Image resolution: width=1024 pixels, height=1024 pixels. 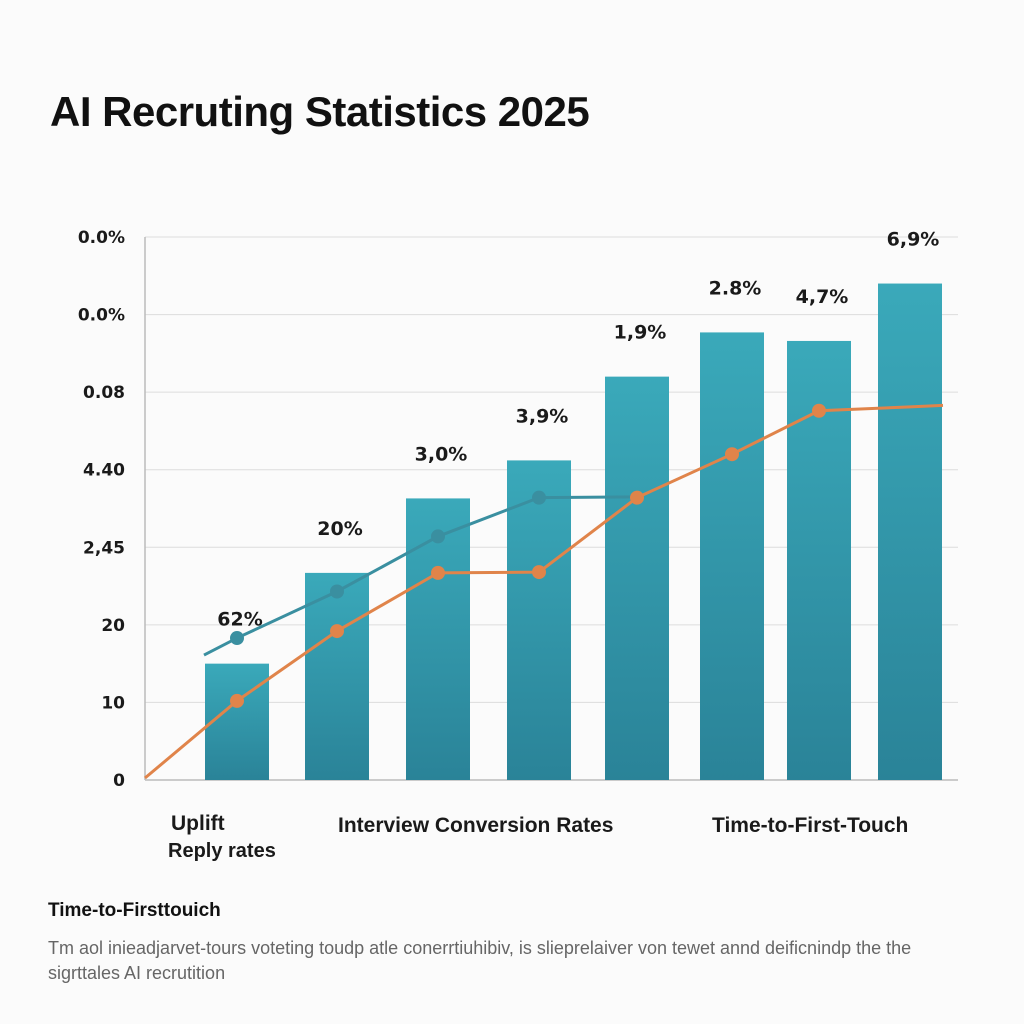 What do you see at coordinates (113, 626) in the screenshot?
I see `y-tick-label: 20` at bounding box center [113, 626].